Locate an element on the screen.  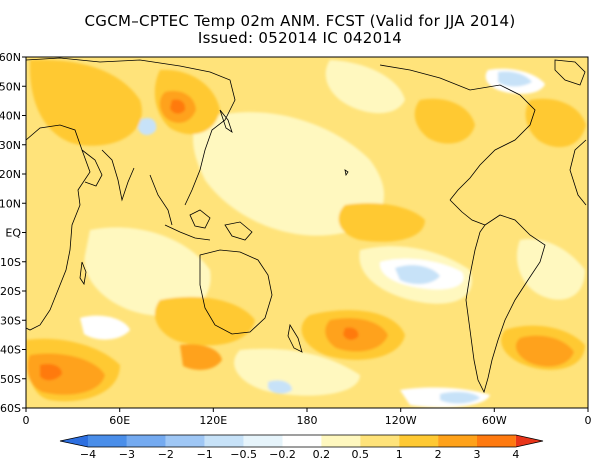
coastline-south-america is located at coordinates (505, 304).